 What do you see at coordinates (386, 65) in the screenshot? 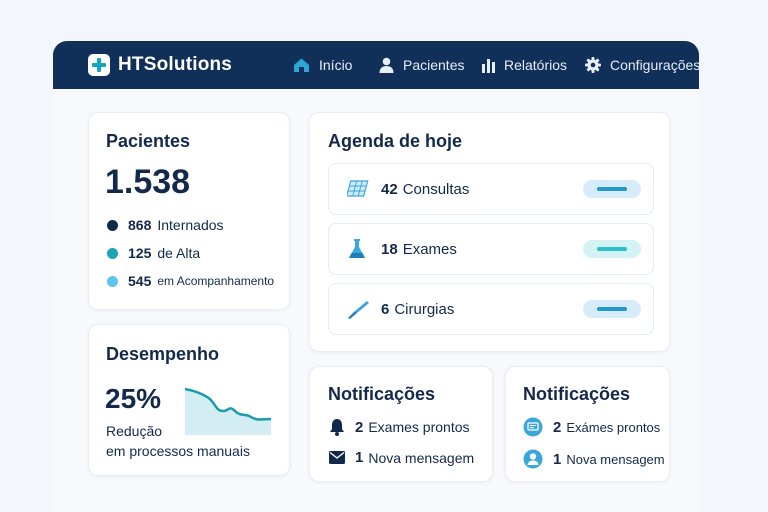
I see `user-icon` at bounding box center [386, 65].